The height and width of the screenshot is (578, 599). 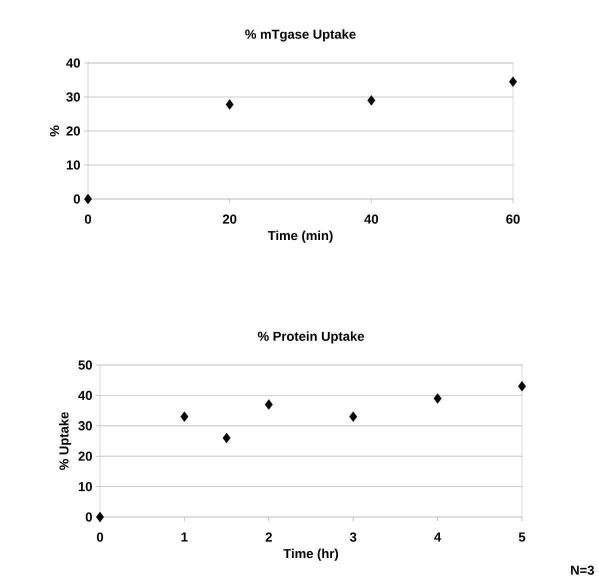 What do you see at coordinates (522, 537) in the screenshot?
I see `x-tick-label: 5` at bounding box center [522, 537].